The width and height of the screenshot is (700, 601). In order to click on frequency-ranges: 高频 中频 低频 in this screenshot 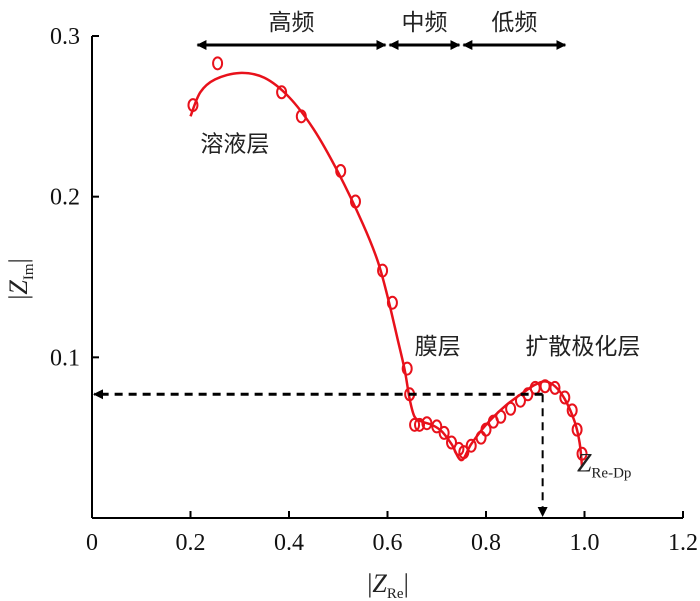, I will do `click(381, 30)`.